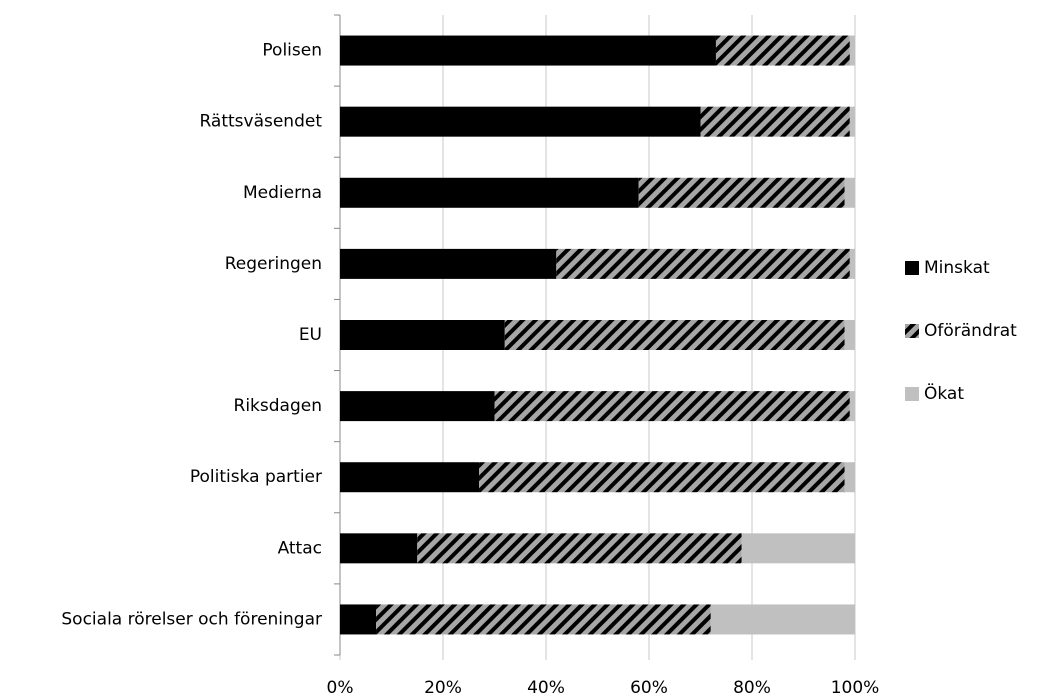  I want to click on y-tick-label: Attac, so click(300, 548).